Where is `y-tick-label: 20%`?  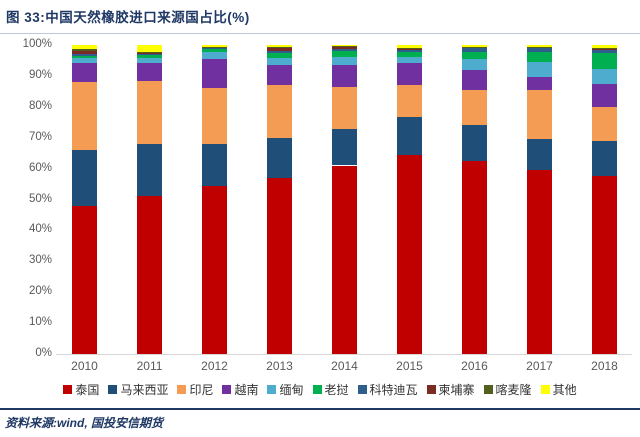 y-tick-label: 20% is located at coordinates (40, 291).